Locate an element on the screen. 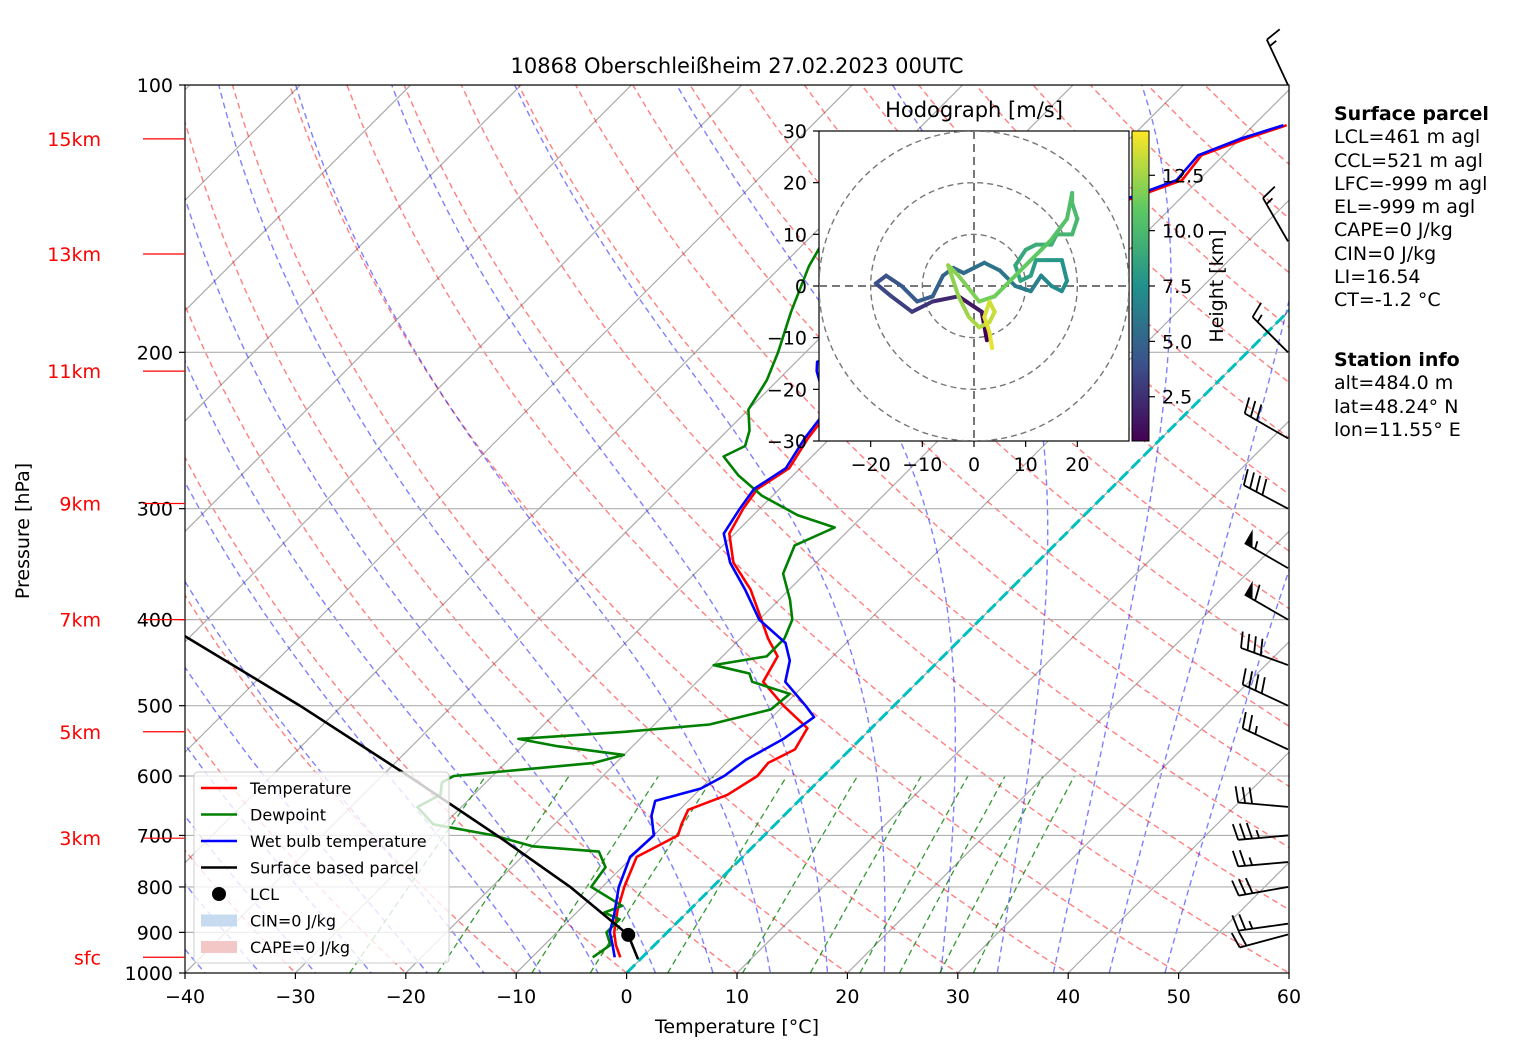 The image size is (1517, 1059). hodograph-y-tick-label: 30 is located at coordinates (795, 132).